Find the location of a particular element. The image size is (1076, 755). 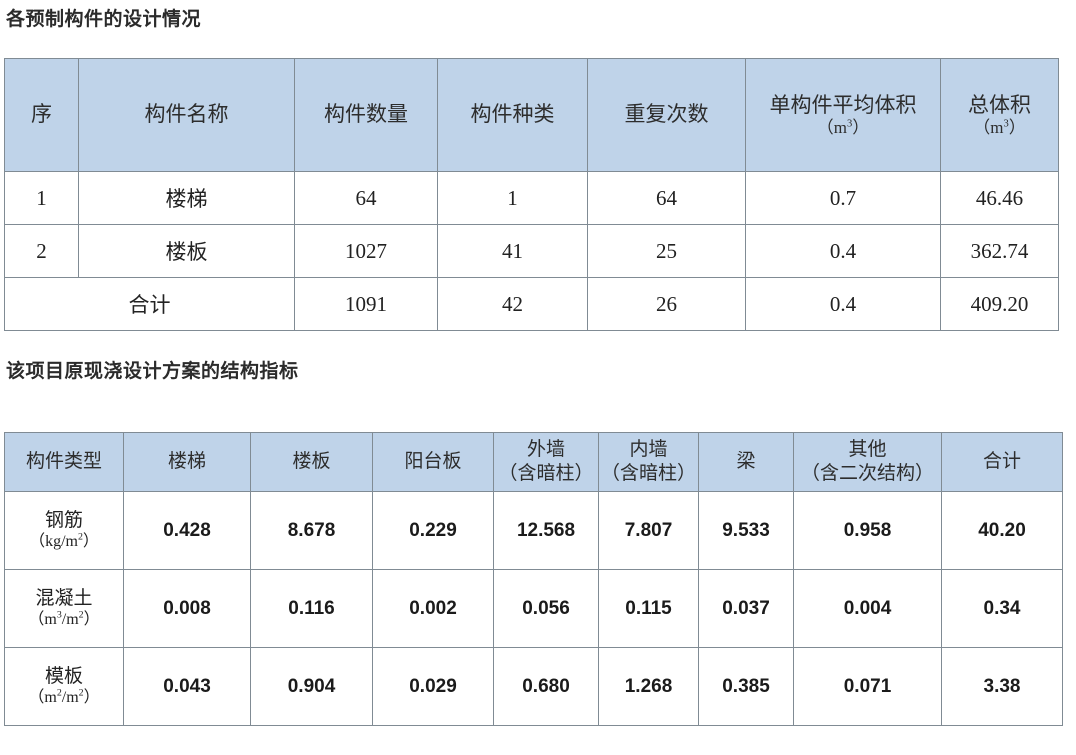

col-header-repeat-times: 重复次数 is located at coordinates (666, 115).